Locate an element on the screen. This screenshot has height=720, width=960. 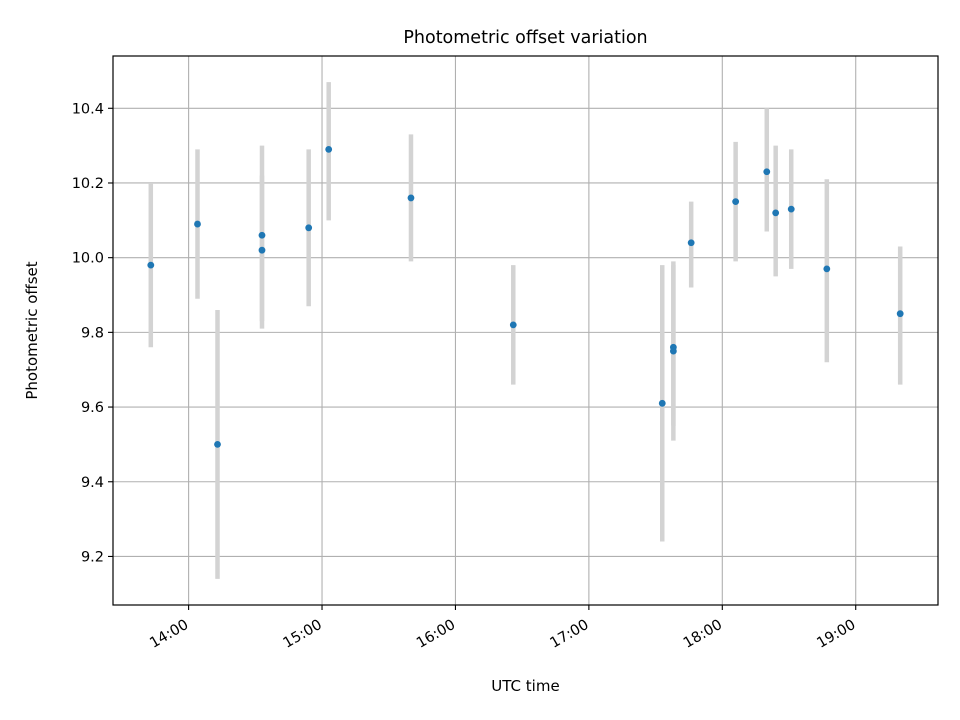
y-tick-label: 10.4 is located at coordinates (88, 109).